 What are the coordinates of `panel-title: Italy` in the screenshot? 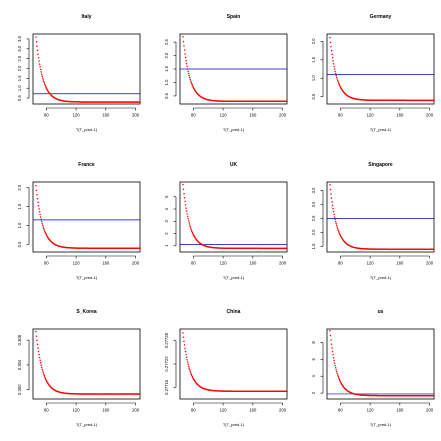 It's located at (86, 17).